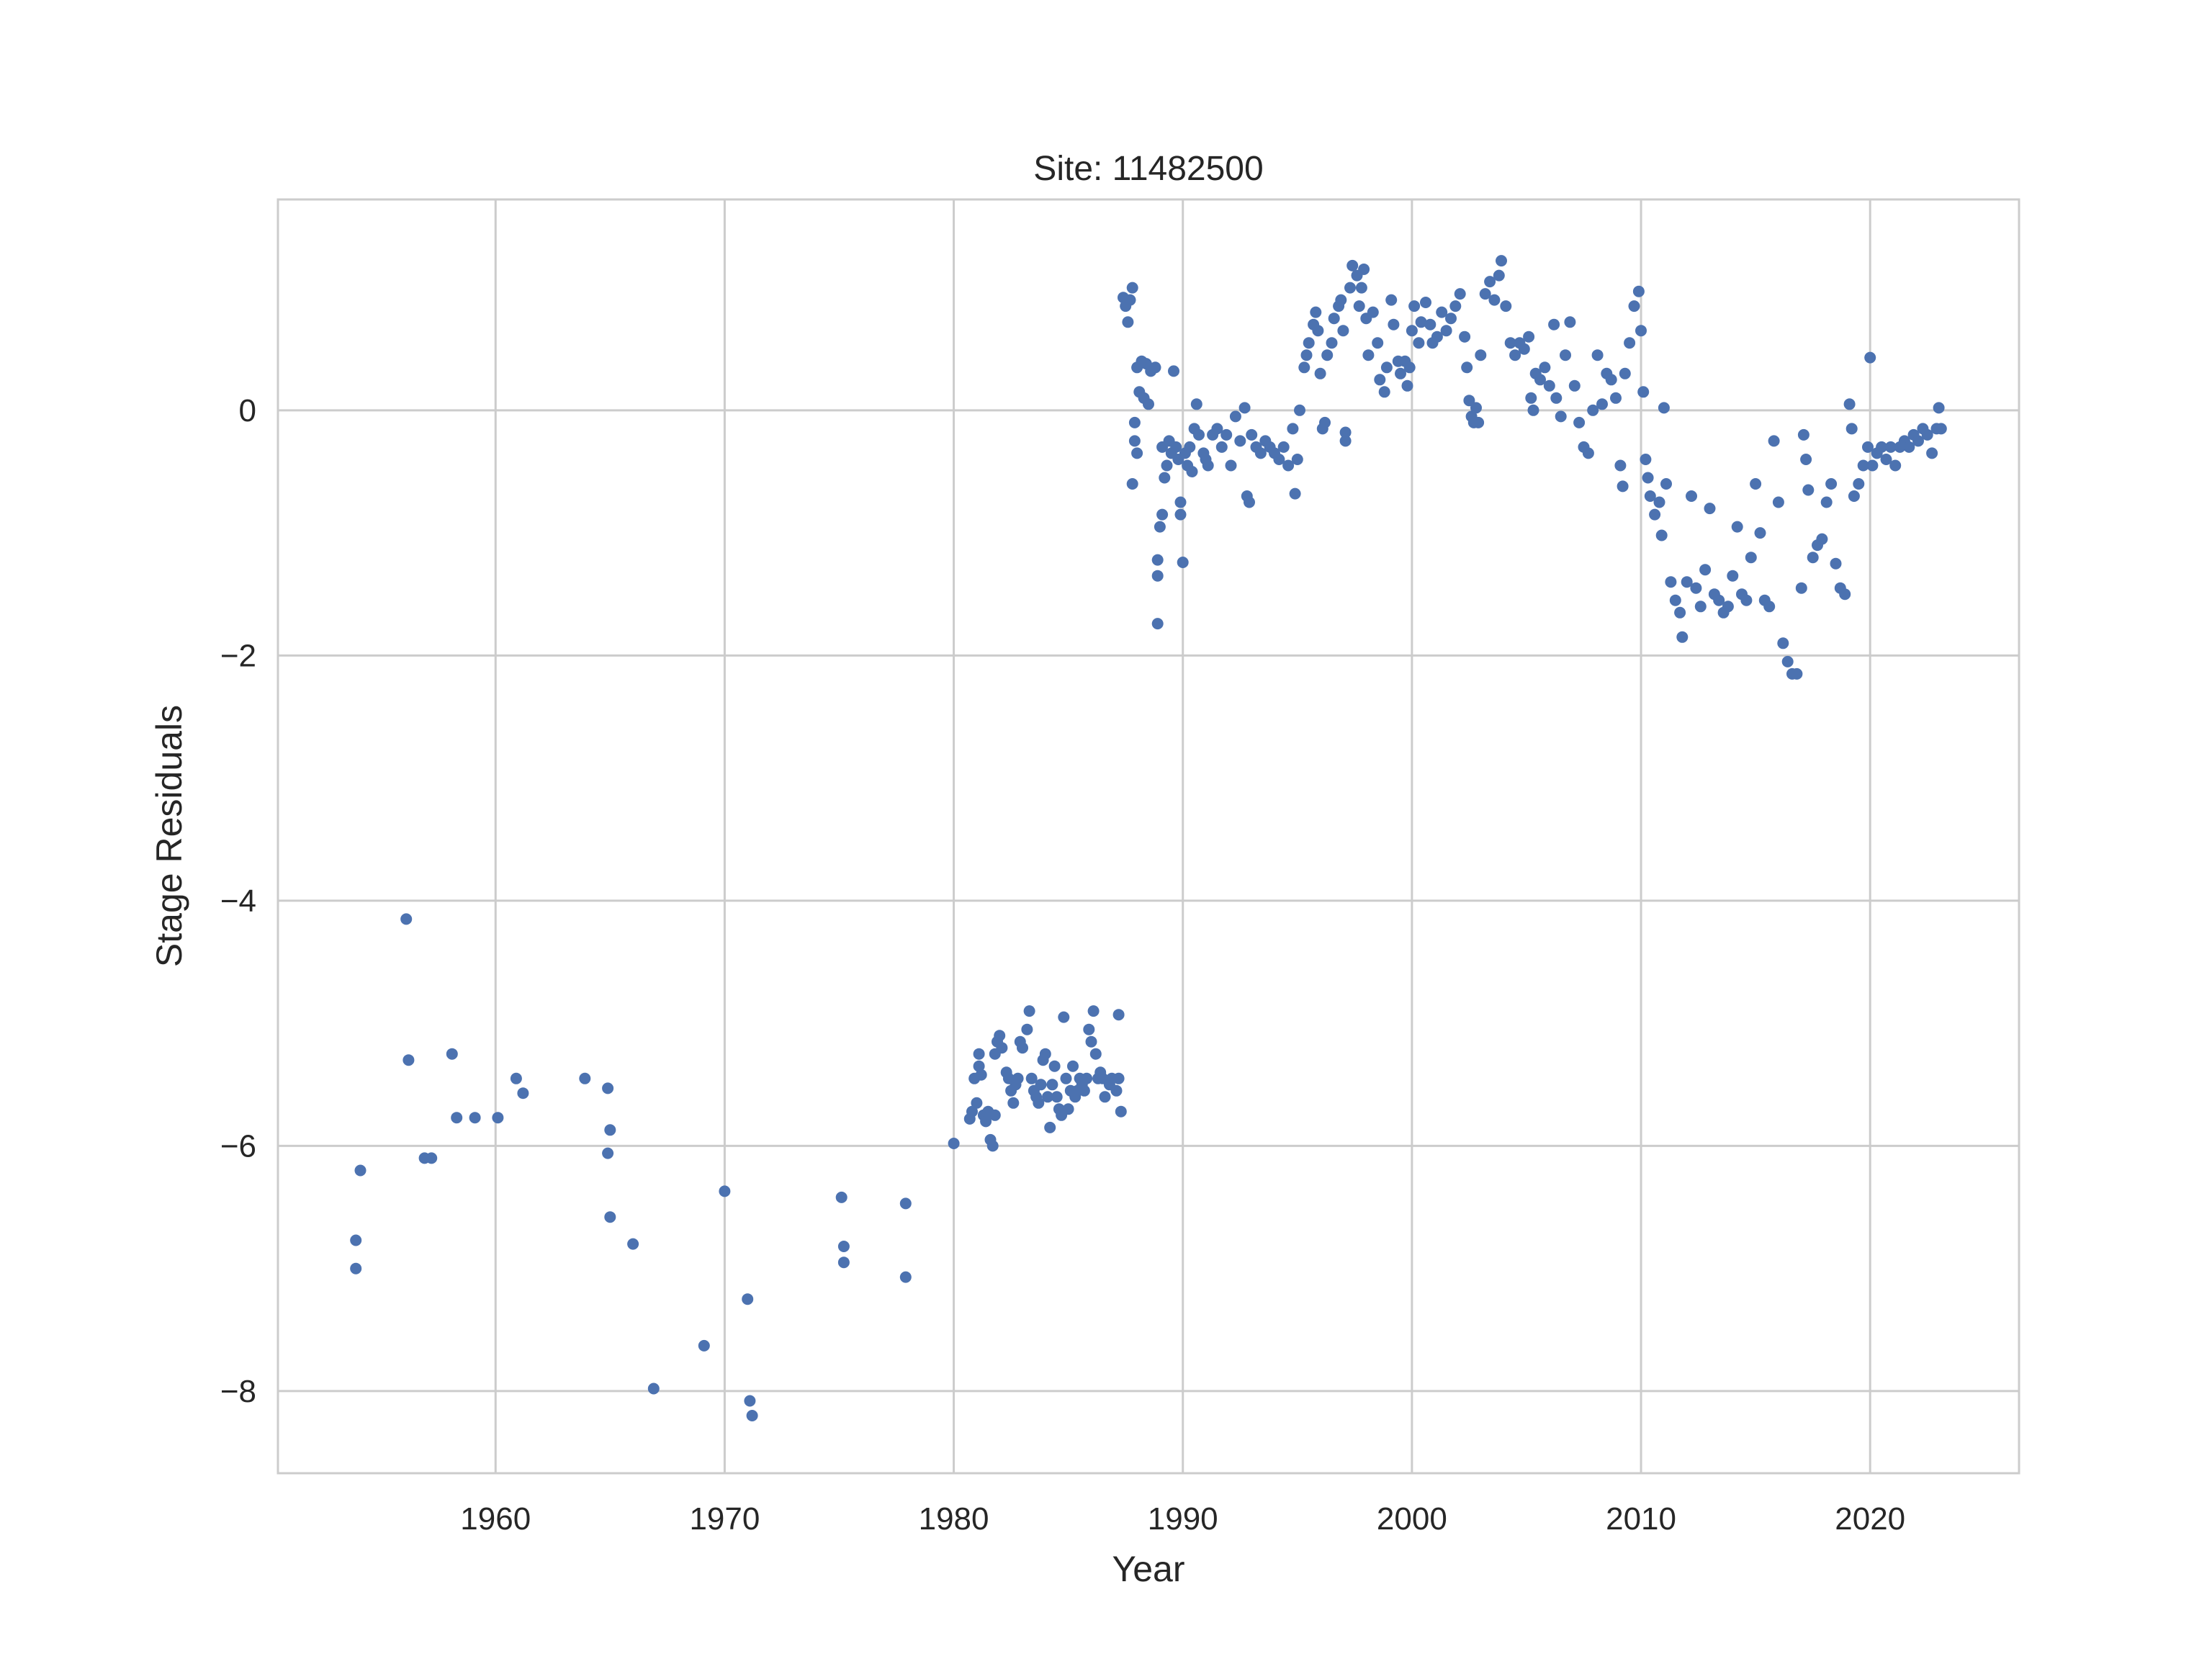  Describe the element at coordinates (247, 411) in the screenshot. I see `y-tick-label: 0` at that location.